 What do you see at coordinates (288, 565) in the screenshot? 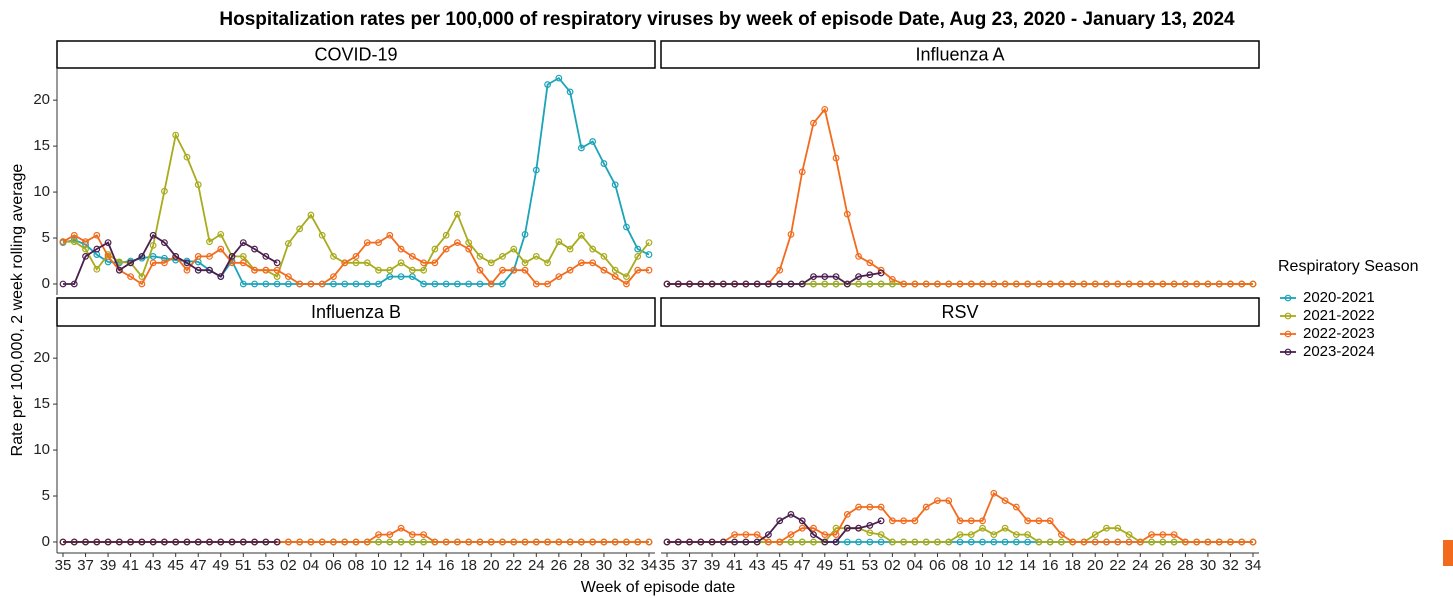
I see `x-tick-label: 02` at bounding box center [288, 565].